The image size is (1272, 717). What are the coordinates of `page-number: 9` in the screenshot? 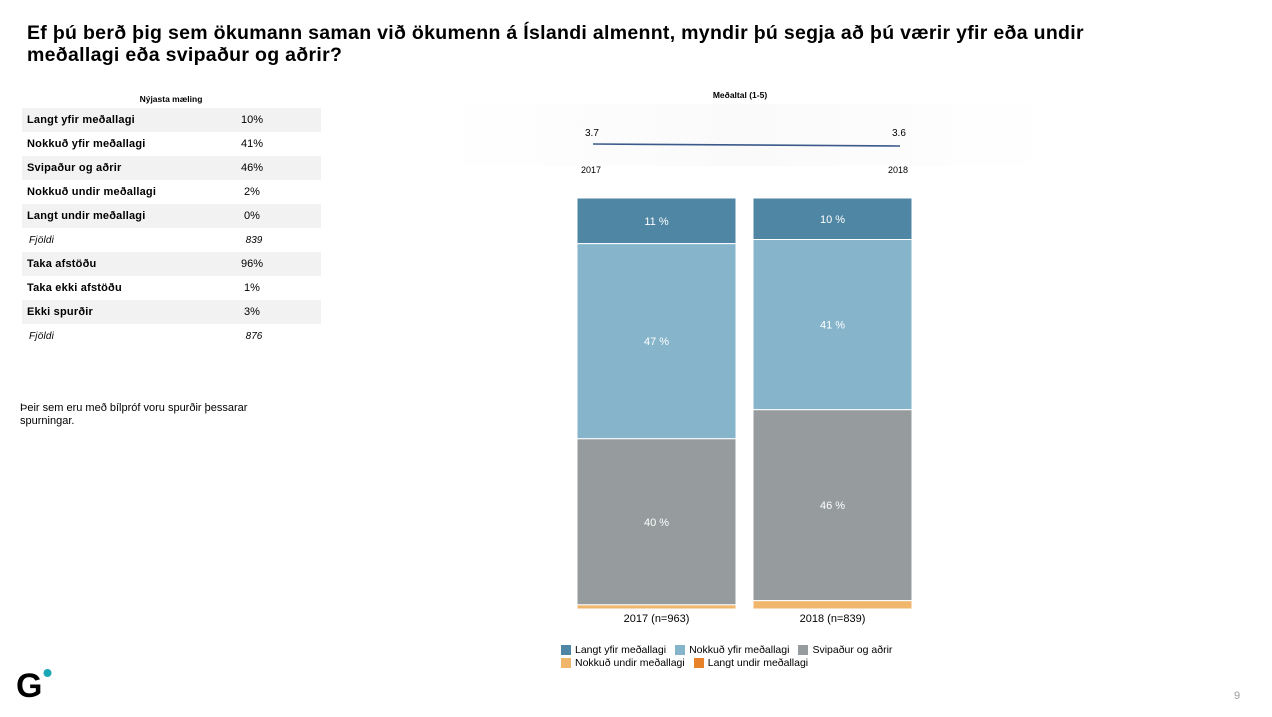 It's located at (1237, 696).